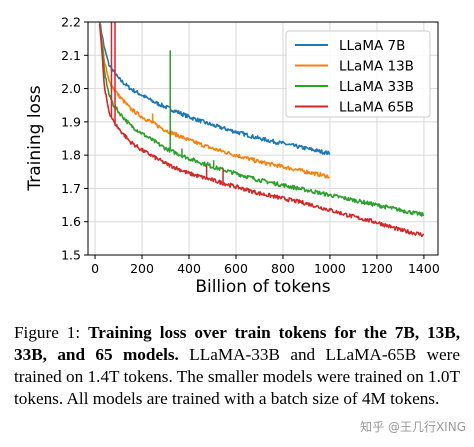  I want to click on y-tick-label: 1.7, so click(71, 188).